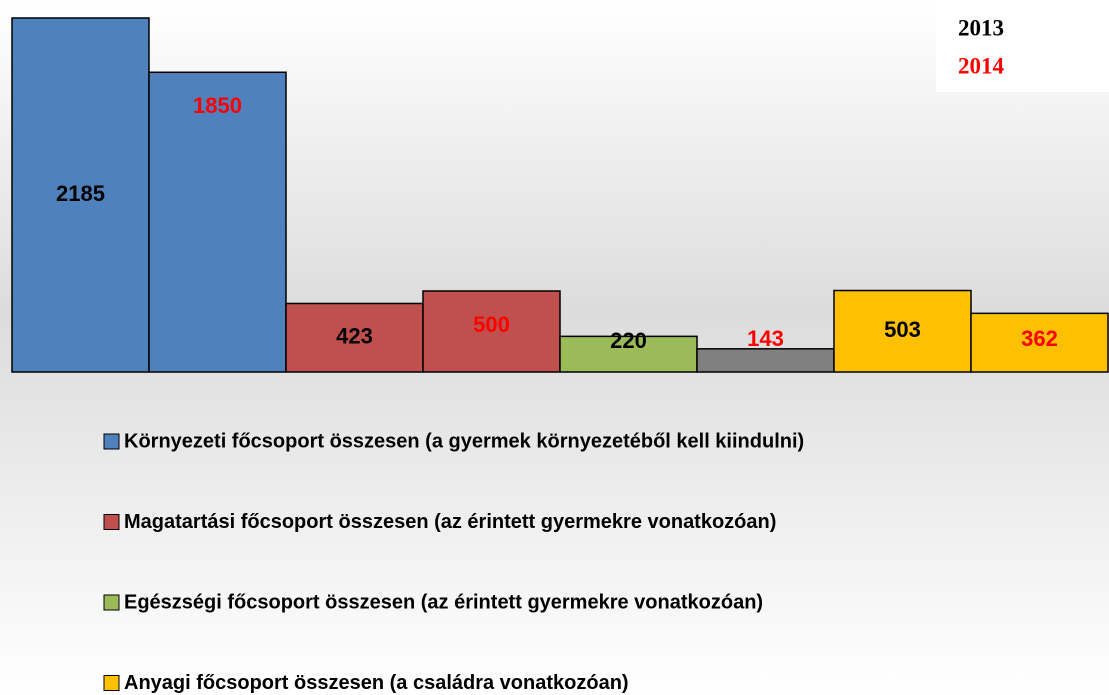  What do you see at coordinates (491, 324) in the screenshot?
I see `data-label: 500` at bounding box center [491, 324].